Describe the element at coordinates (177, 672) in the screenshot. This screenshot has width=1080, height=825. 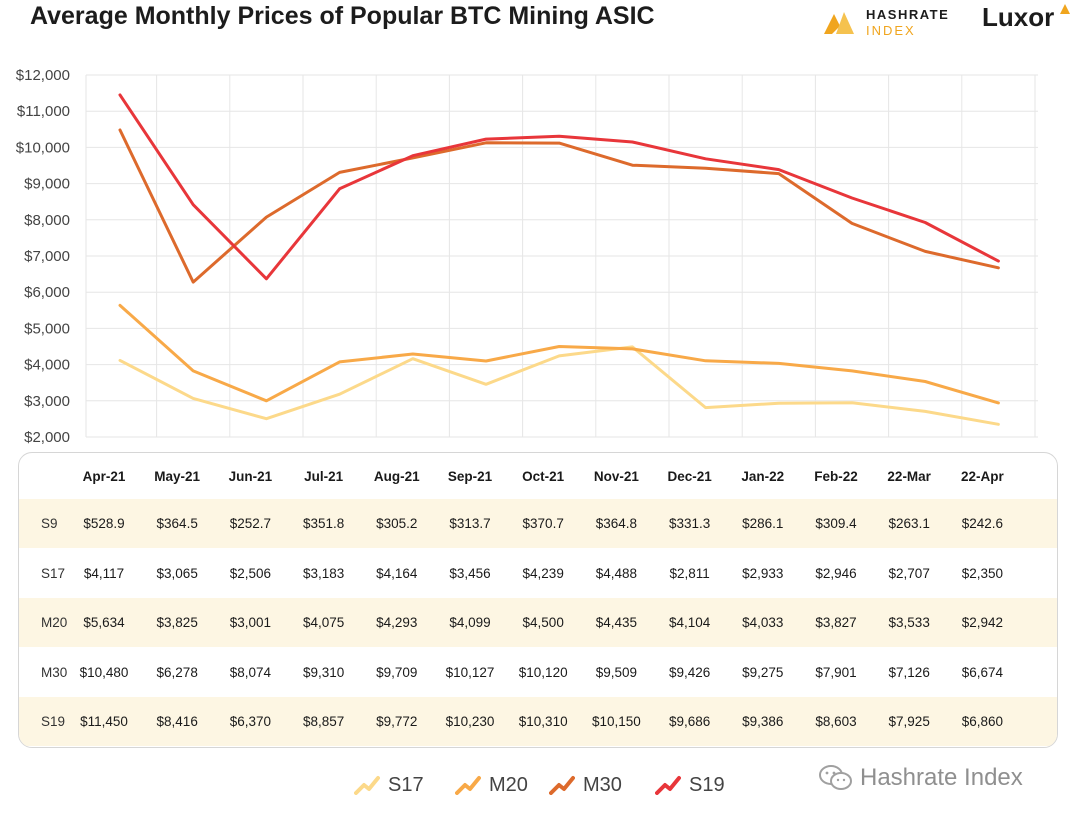
I see `table-cell: $6,278` at that location.